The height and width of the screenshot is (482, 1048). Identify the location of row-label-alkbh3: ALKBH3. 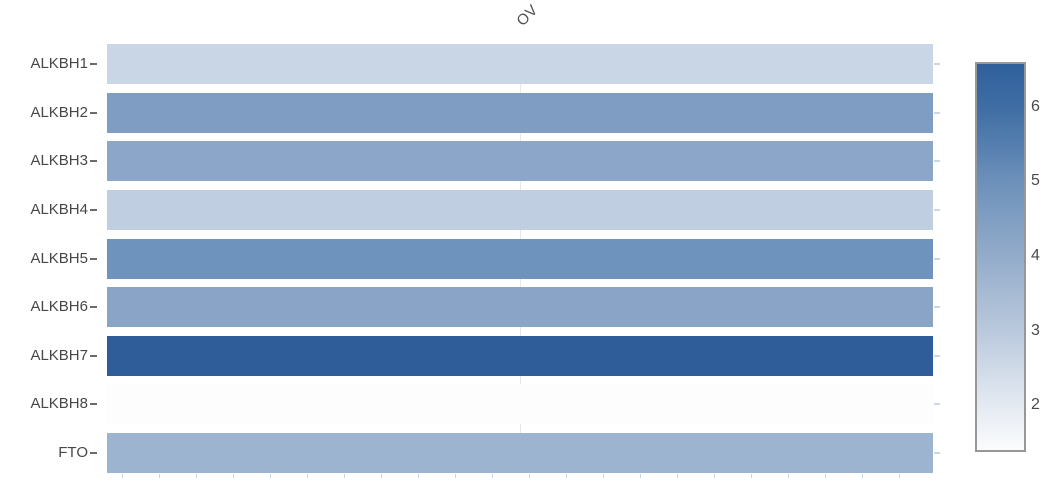
(59, 161).